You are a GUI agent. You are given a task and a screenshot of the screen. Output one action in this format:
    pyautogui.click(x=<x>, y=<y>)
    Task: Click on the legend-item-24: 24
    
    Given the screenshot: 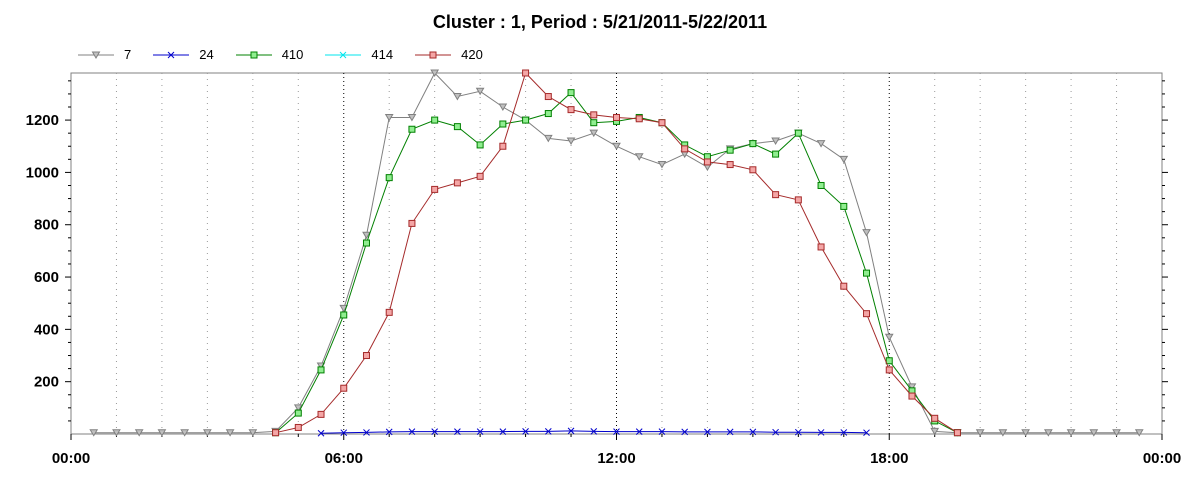 What is the action you would take?
    pyautogui.click(x=183, y=54)
    